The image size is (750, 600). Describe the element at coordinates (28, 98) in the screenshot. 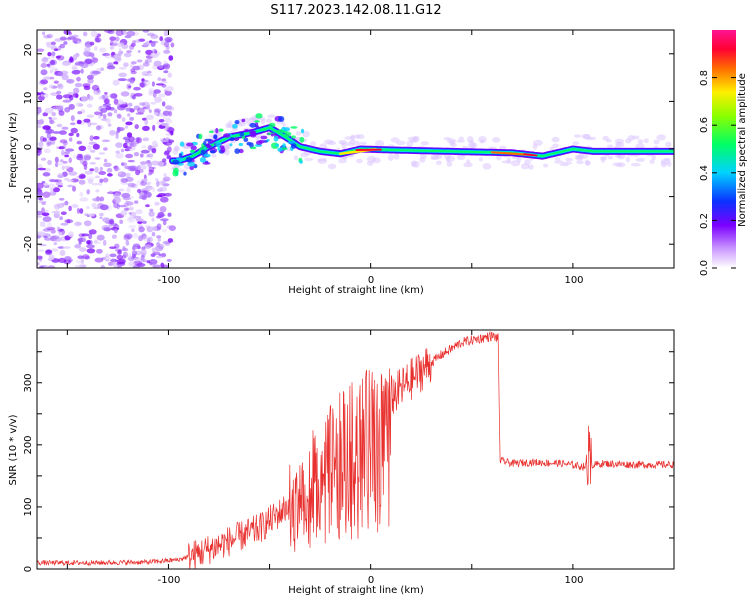

I see `spectrogram-y-tick-label: 10` at that location.